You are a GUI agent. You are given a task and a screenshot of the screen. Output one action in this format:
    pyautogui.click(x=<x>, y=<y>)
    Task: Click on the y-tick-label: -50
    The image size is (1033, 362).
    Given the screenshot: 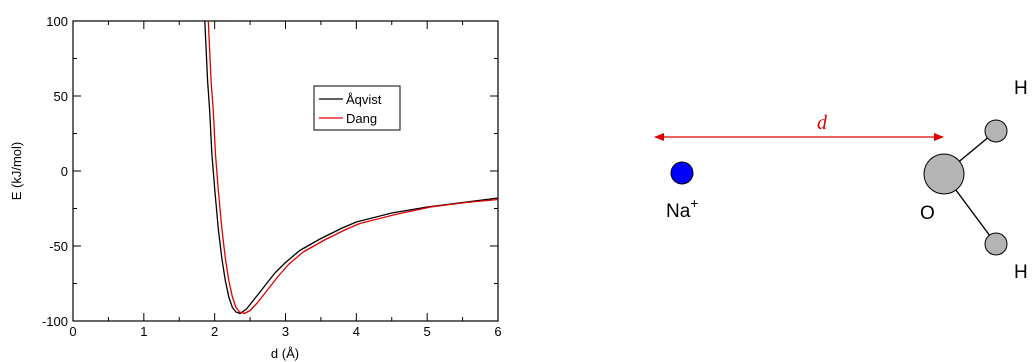 What is the action you would take?
    pyautogui.click(x=58, y=246)
    